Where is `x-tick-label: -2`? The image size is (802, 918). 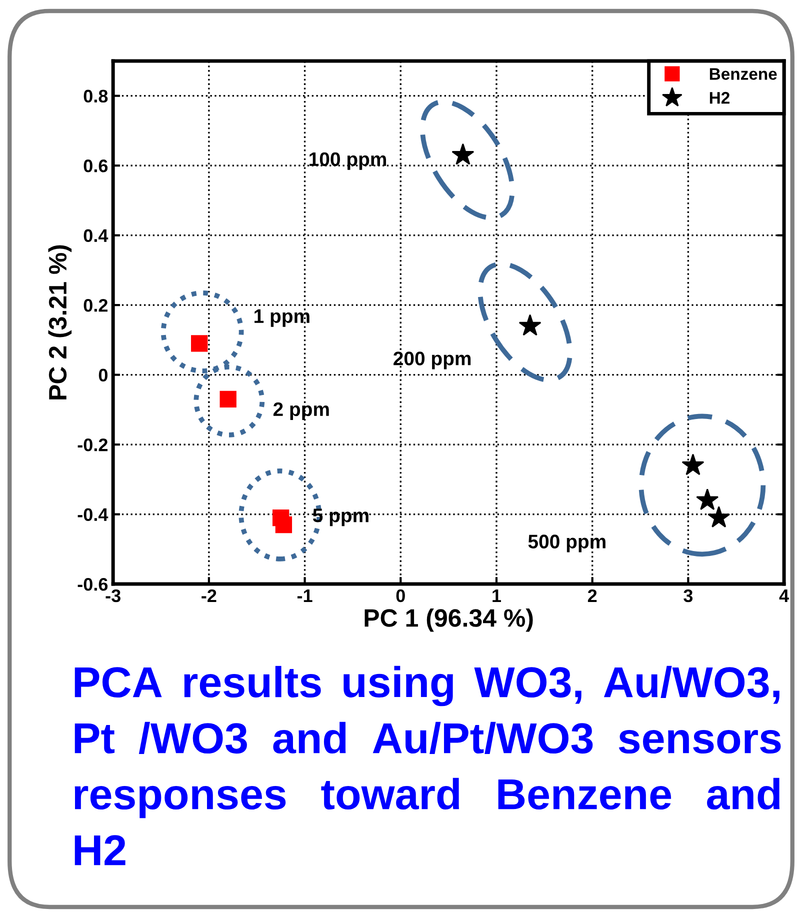
x-tick-label: -2 is located at coordinates (209, 595).